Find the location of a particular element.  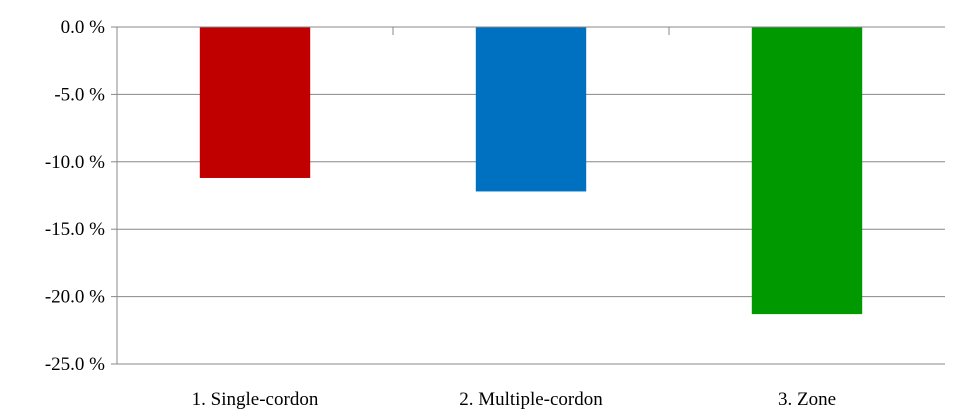

y-tick-label: -20.0 % is located at coordinates (75, 297).